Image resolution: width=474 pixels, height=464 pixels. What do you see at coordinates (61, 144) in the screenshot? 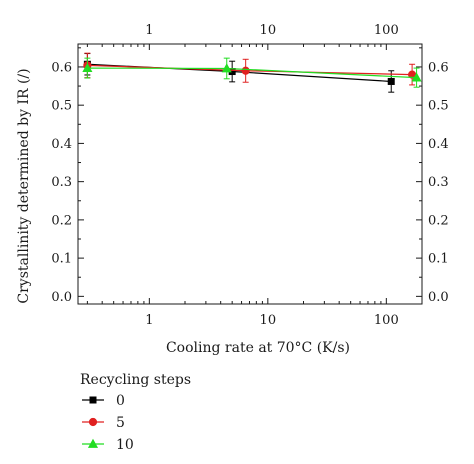
I see `y-tick-label-left: 0.4` at bounding box center [61, 144].